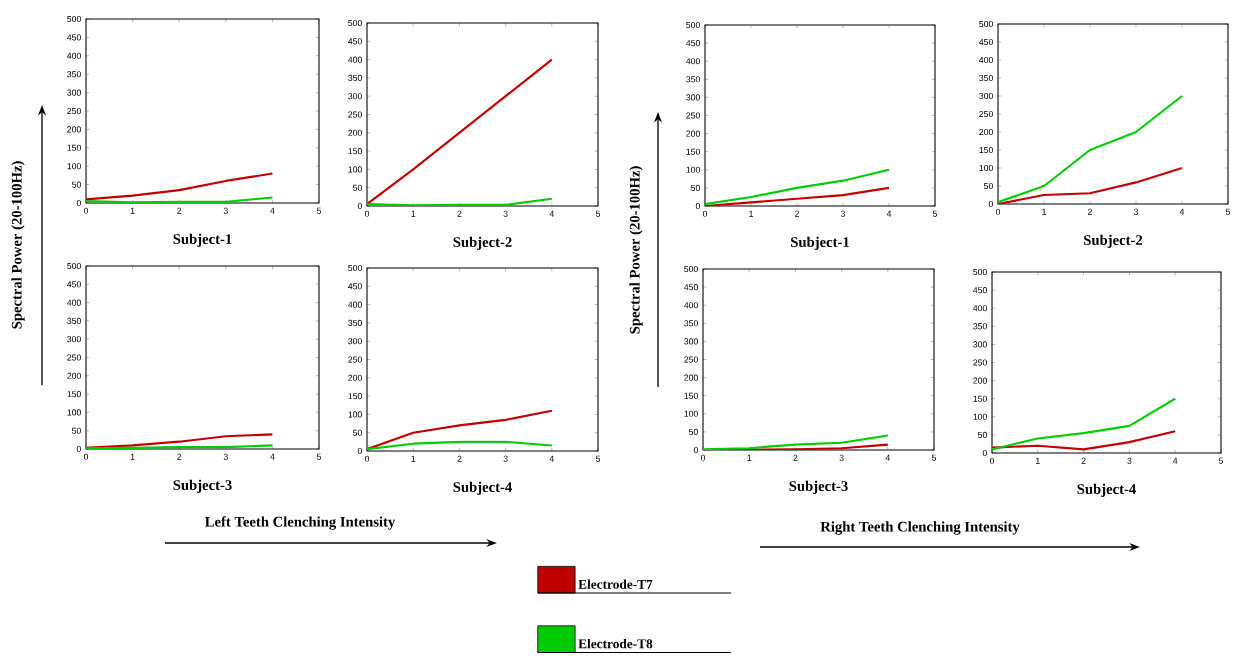  Describe the element at coordinates (300, 523) in the screenshot. I see `text: Left Teeth Clenching Intensity` at that location.